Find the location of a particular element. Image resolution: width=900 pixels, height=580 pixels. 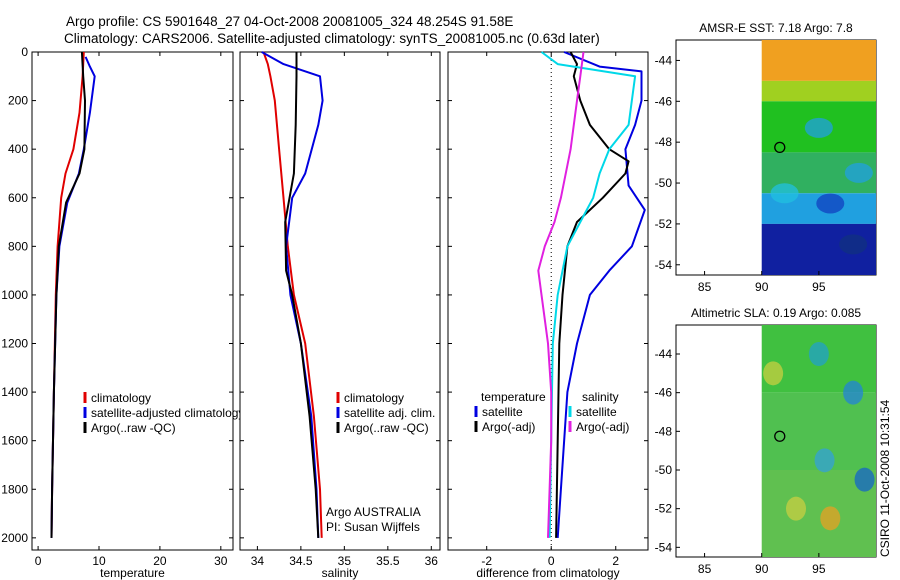

x-axis-label: salinity is located at coordinates (340, 573).